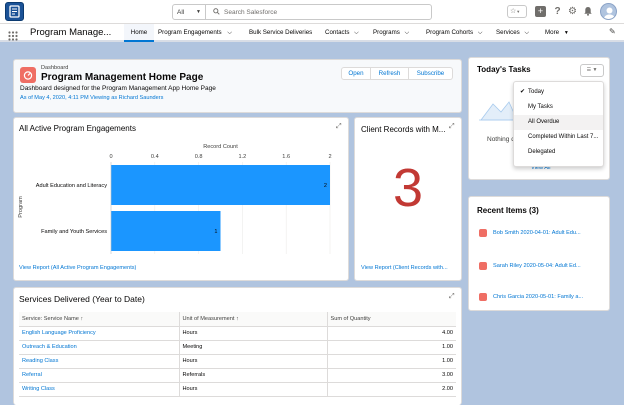 This screenshot has height=405, width=624. What do you see at coordinates (541, 168) in the screenshot?
I see `tasks-view-all-link: View All` at bounding box center [541, 168].